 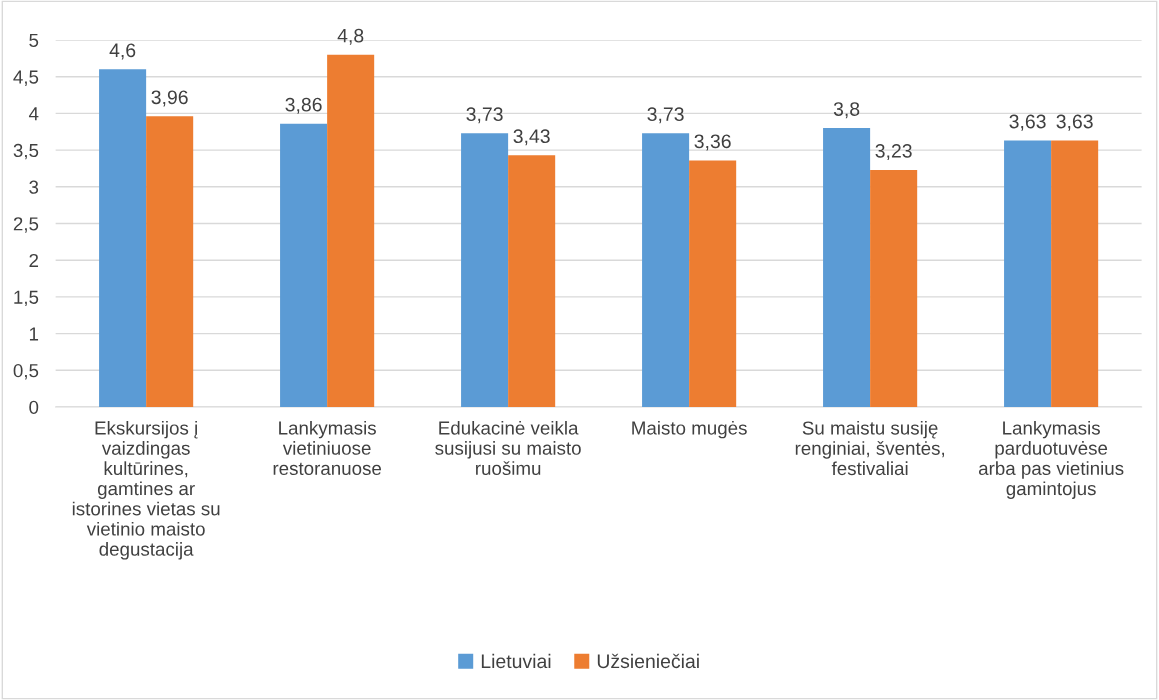 What do you see at coordinates (26, 151) in the screenshot?
I see `y-tick-label: 3,5` at bounding box center [26, 151].